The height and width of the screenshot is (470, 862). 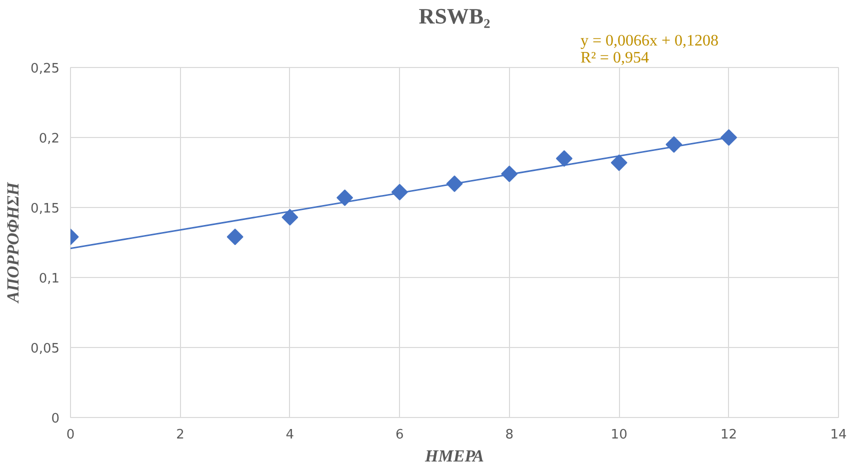 I want to click on x-tick-label: 2, so click(x=180, y=435).